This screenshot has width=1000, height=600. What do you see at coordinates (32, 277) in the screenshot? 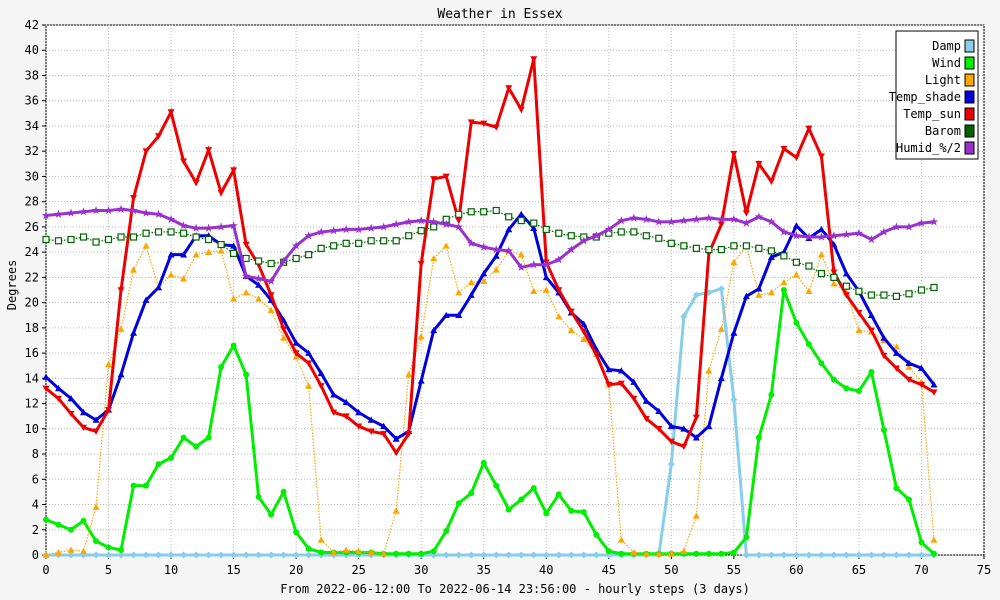
I see `y-tick-label: 22` at bounding box center [32, 277].